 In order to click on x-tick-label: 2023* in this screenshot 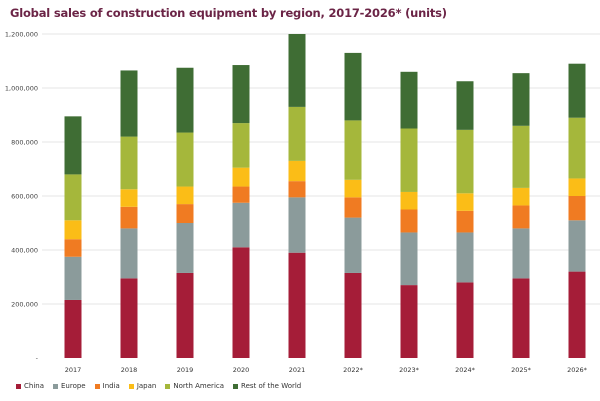, I will do `click(409, 370)`.